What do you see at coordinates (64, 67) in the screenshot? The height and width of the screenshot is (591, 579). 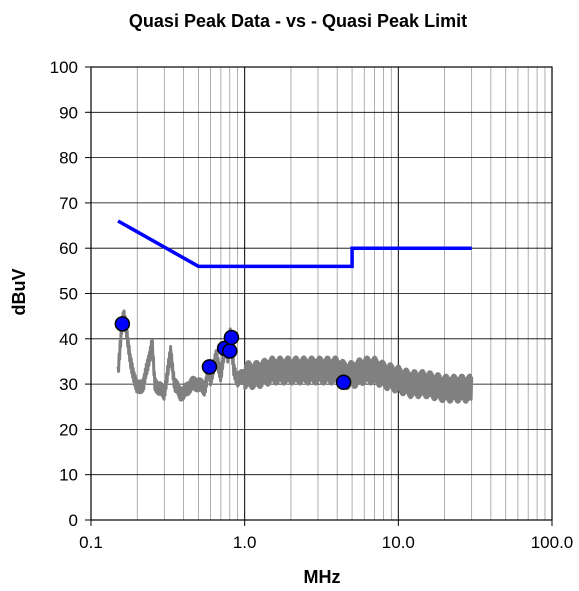 I see `y-tick-label: 100` at bounding box center [64, 67].